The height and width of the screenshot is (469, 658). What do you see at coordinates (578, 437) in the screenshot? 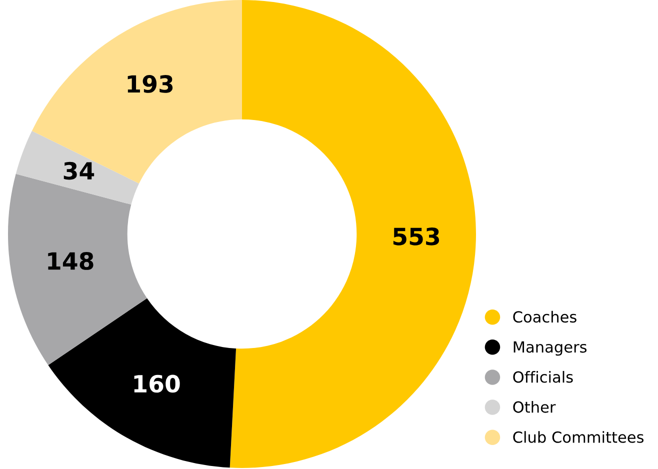
I see `legend-label: Club Committees` at bounding box center [578, 437].